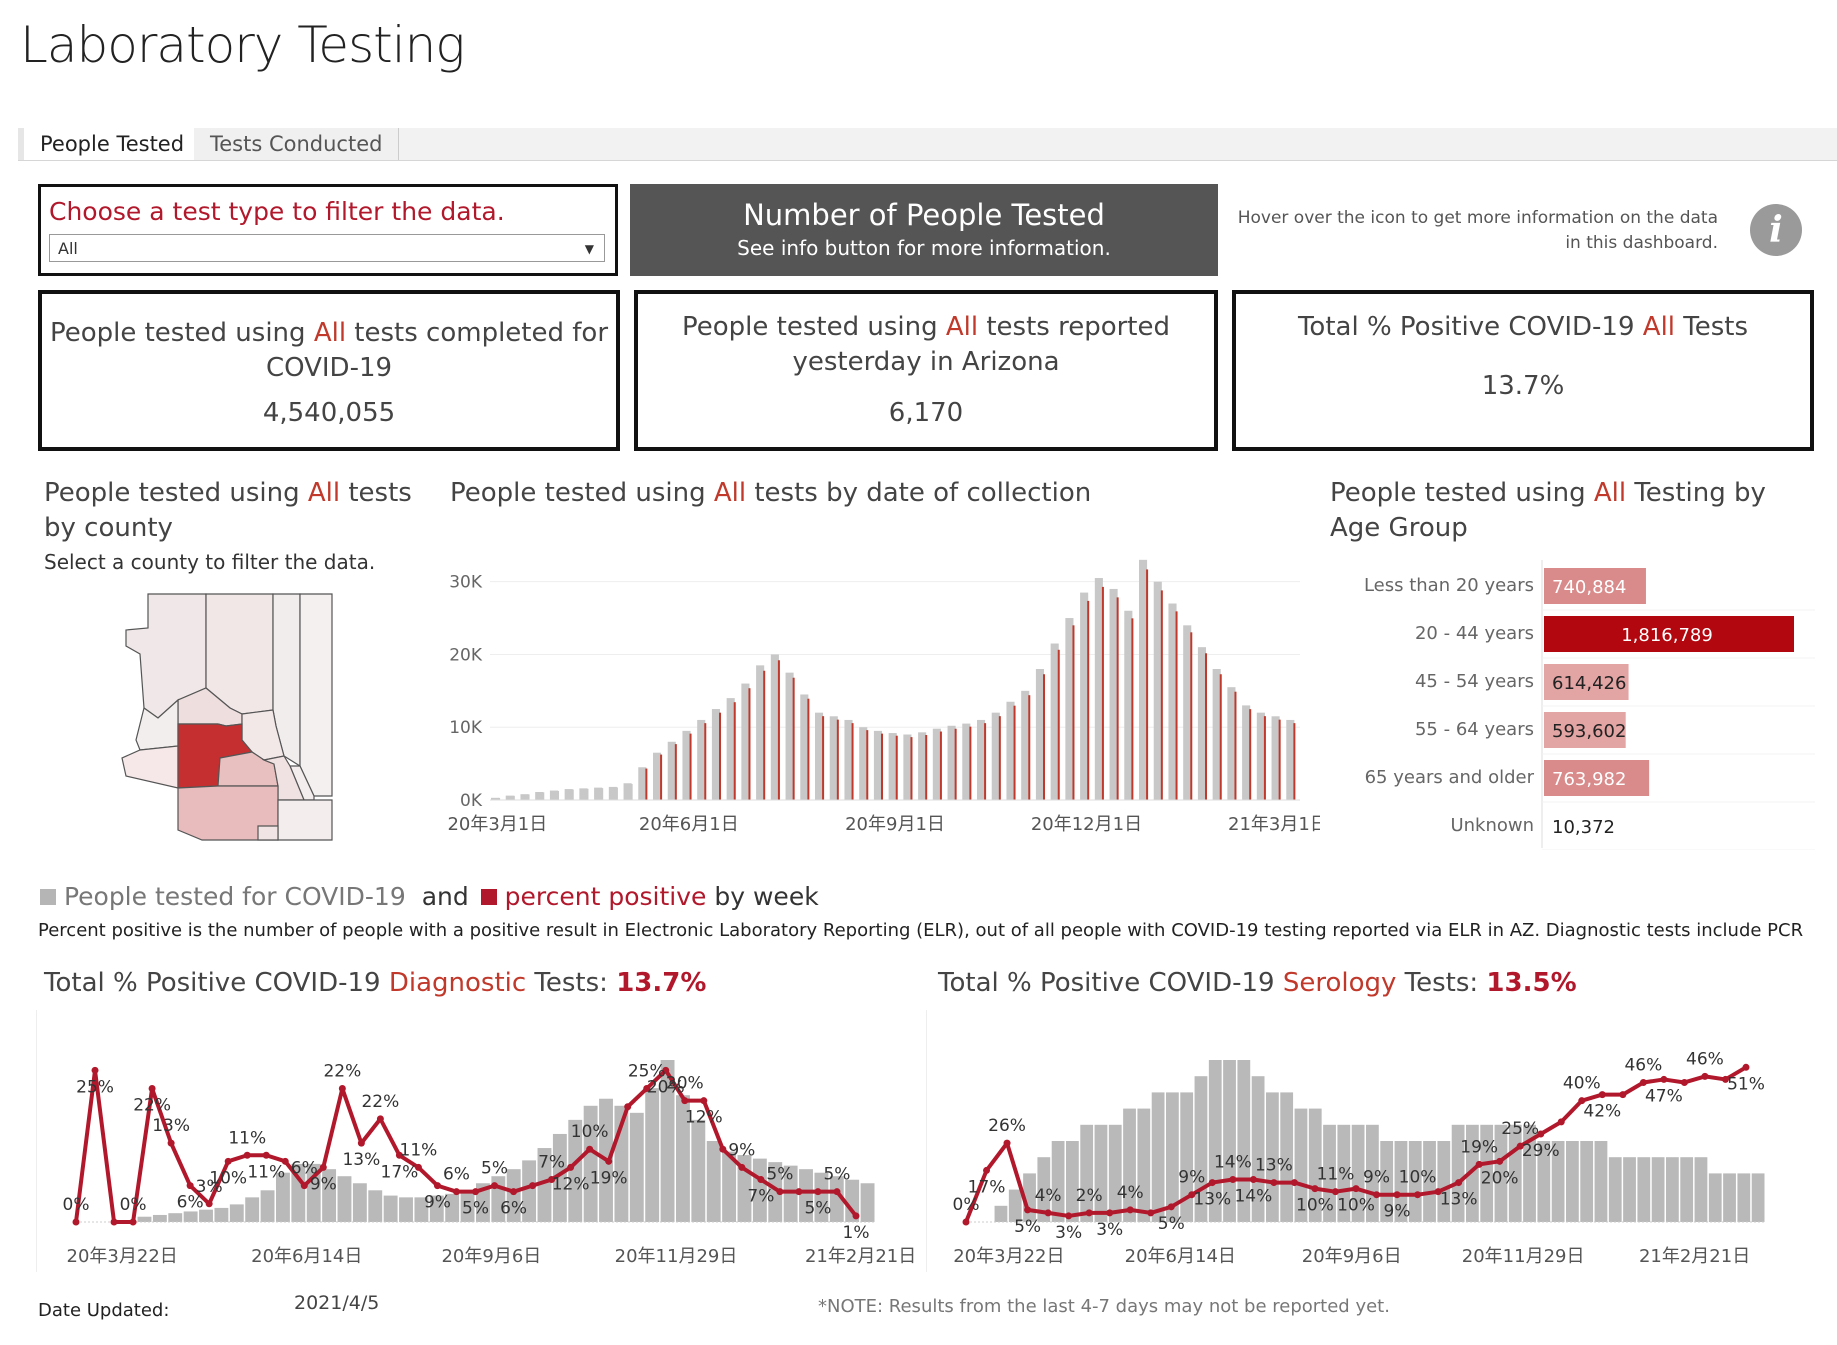 Image resolution: width=1837 pixels, height=1345 pixels. I want to click on county-yuma, so click(150, 767).